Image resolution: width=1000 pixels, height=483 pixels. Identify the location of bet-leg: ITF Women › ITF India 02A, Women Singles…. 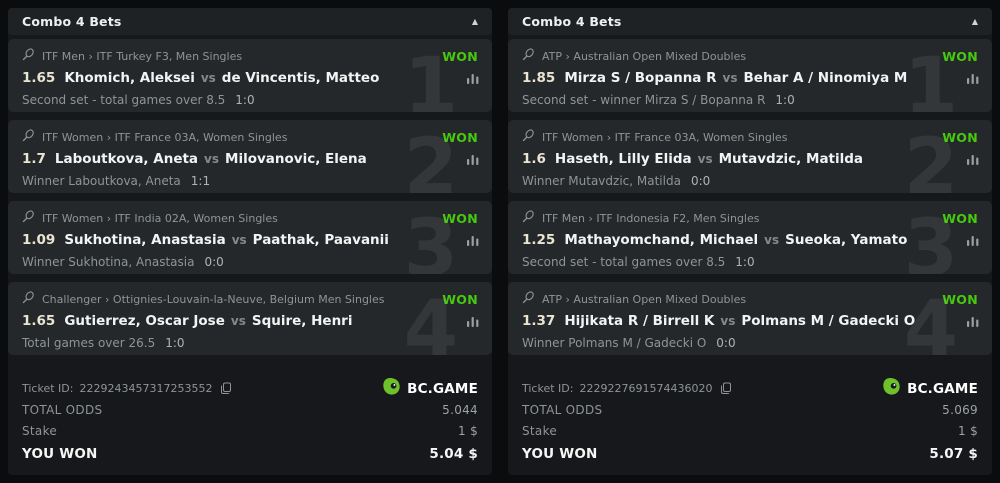
(250, 238).